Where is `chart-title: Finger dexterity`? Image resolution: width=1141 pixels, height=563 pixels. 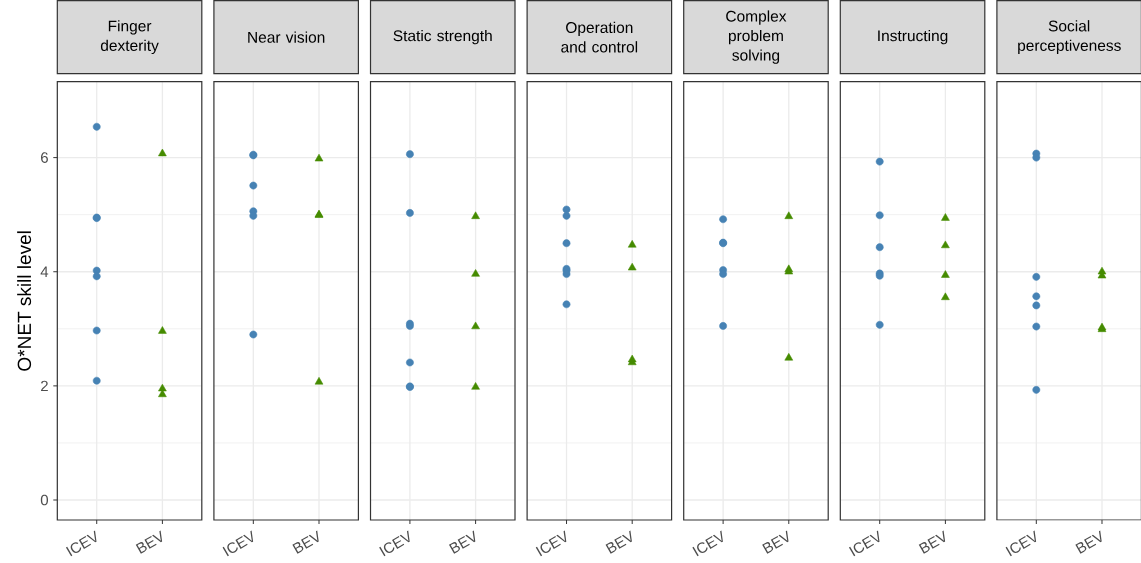 chart-title: Finger dexterity is located at coordinates (129, 37).